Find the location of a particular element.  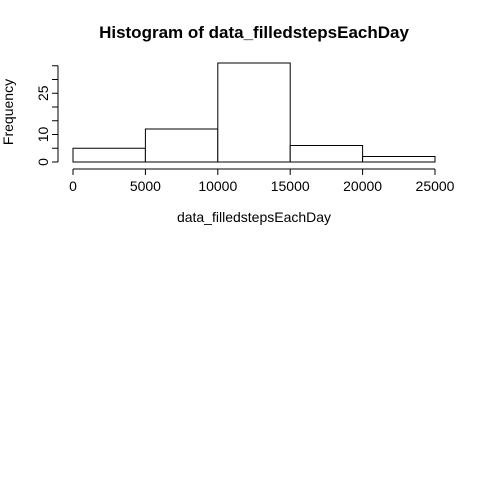

chart-title: Histogram of data_filledstepsEachDay is located at coordinates (254, 32).